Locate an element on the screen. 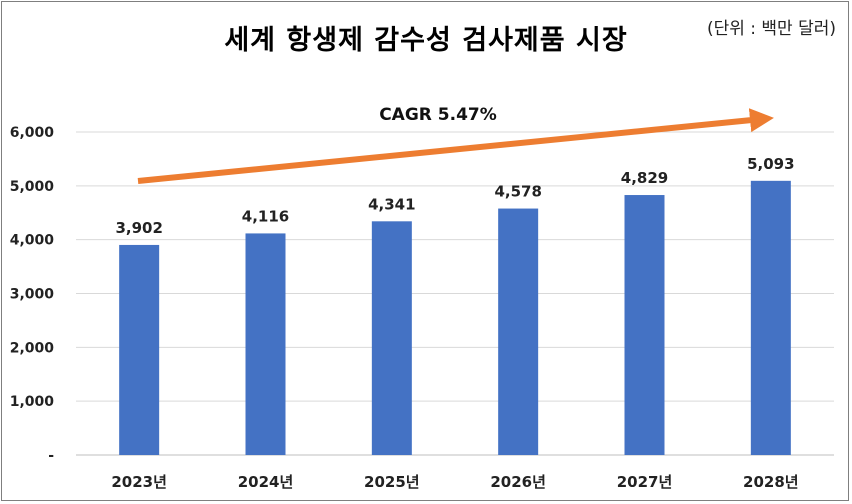 This screenshot has width=852, height=504. y-tick-label: 3,000 is located at coordinates (32, 295).